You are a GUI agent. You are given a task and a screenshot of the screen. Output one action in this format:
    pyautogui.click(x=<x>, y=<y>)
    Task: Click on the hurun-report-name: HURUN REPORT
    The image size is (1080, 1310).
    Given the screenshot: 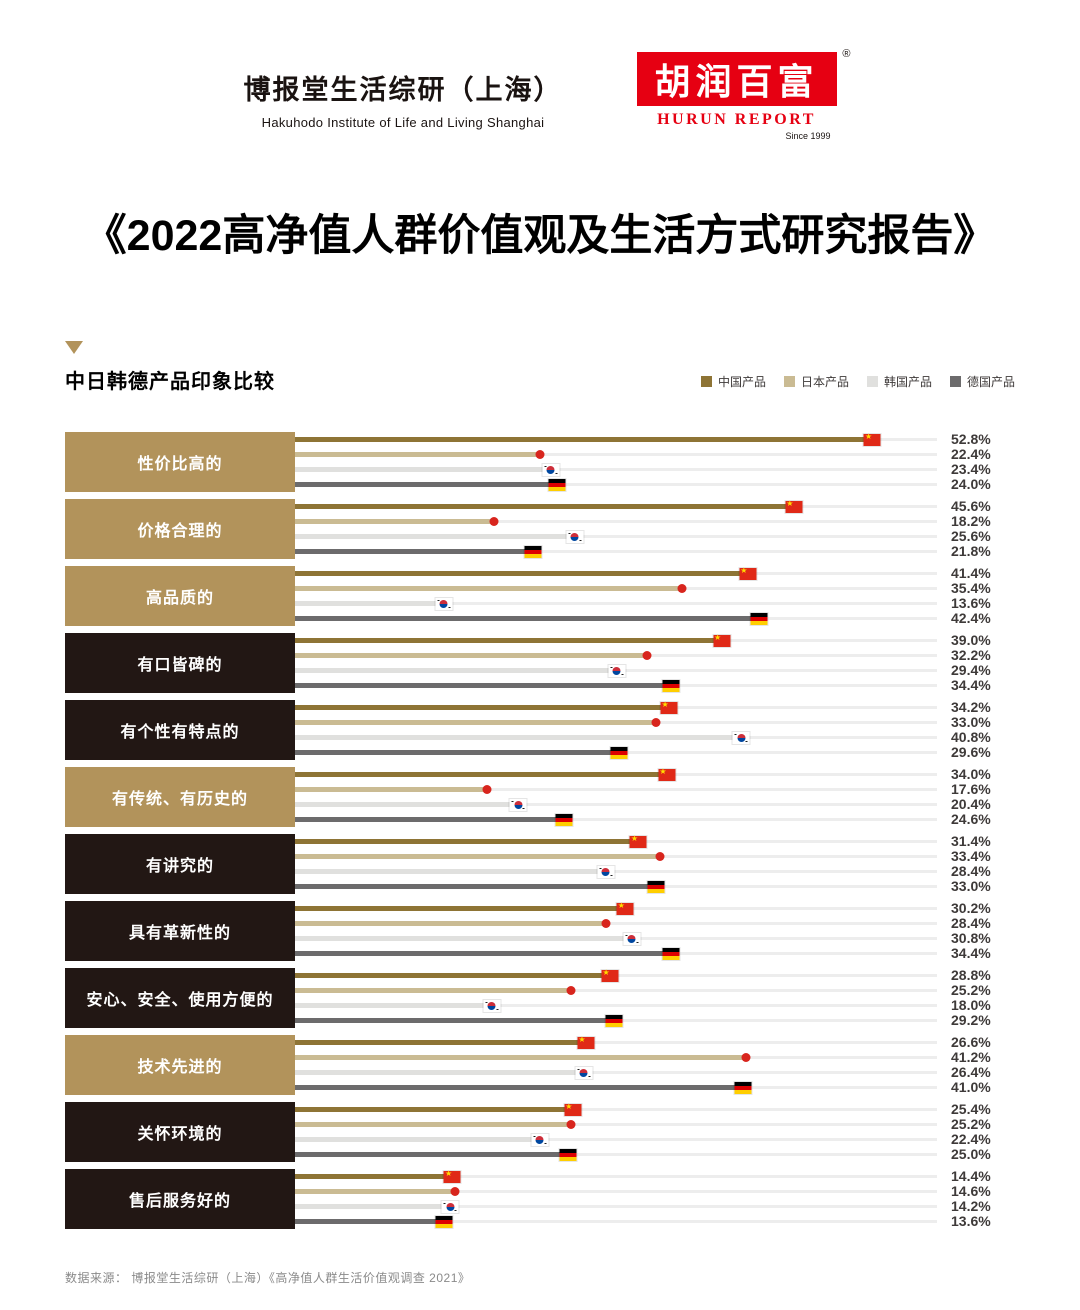 What is the action you would take?
    pyautogui.click(x=736, y=119)
    